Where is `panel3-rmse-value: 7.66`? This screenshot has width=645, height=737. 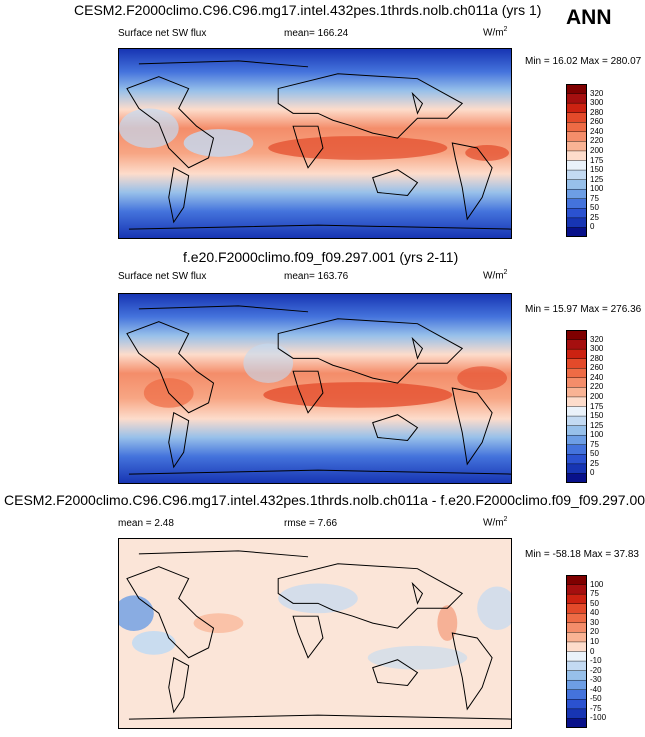 panel3-rmse-value: 7.66 is located at coordinates (327, 523).